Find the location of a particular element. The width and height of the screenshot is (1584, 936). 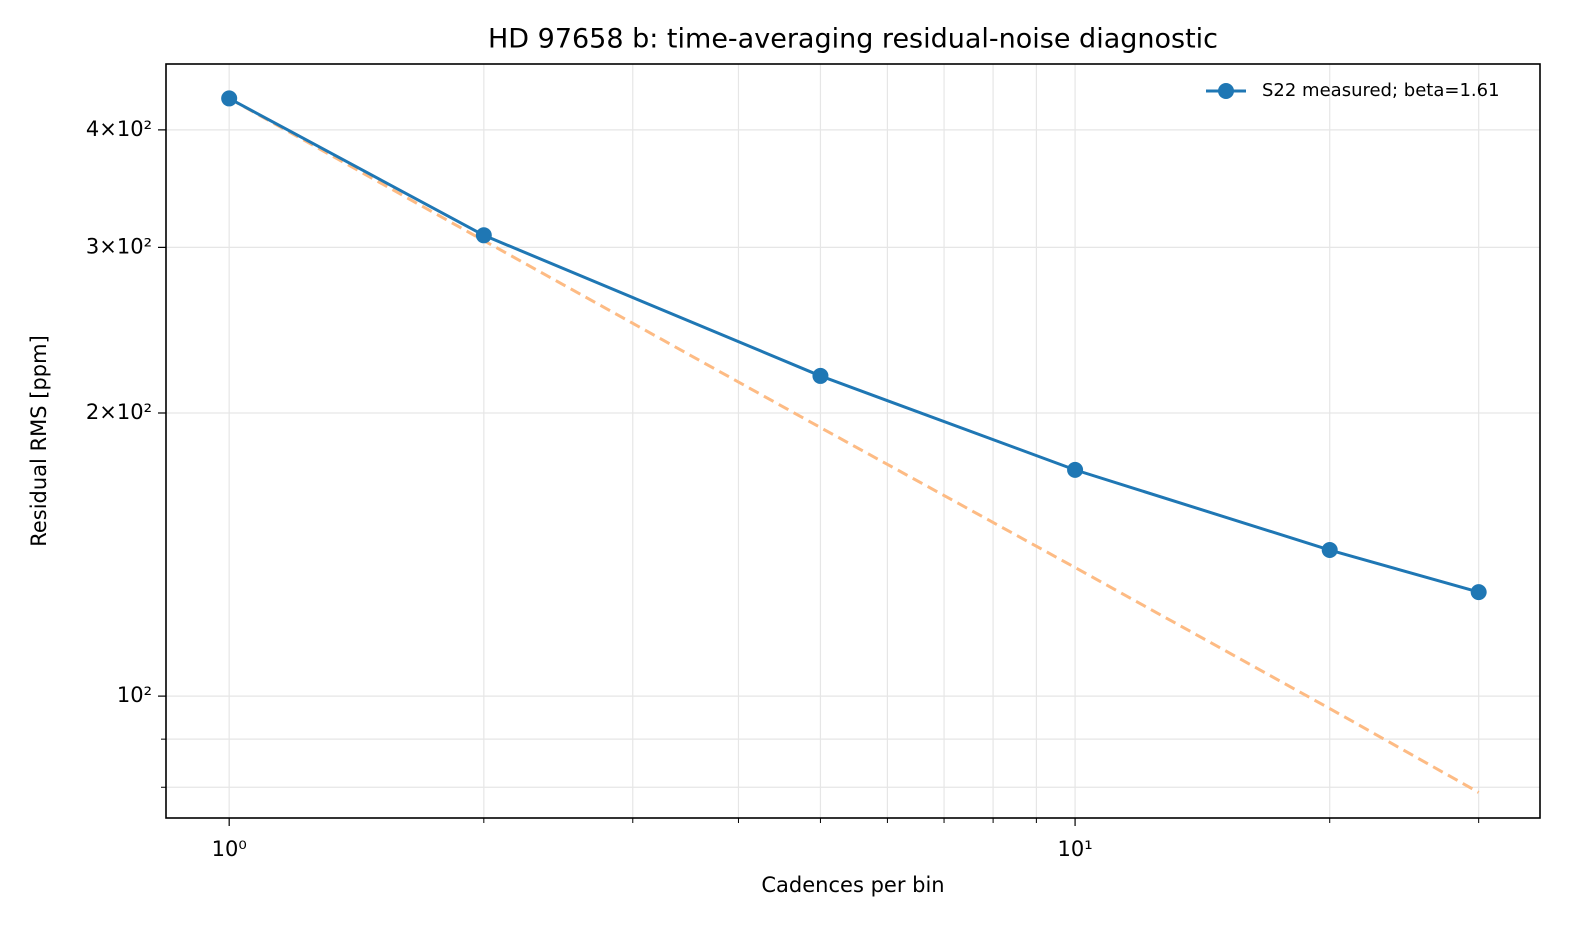

legend-label: S22 measured; beta=1.61 is located at coordinates (1381, 90).